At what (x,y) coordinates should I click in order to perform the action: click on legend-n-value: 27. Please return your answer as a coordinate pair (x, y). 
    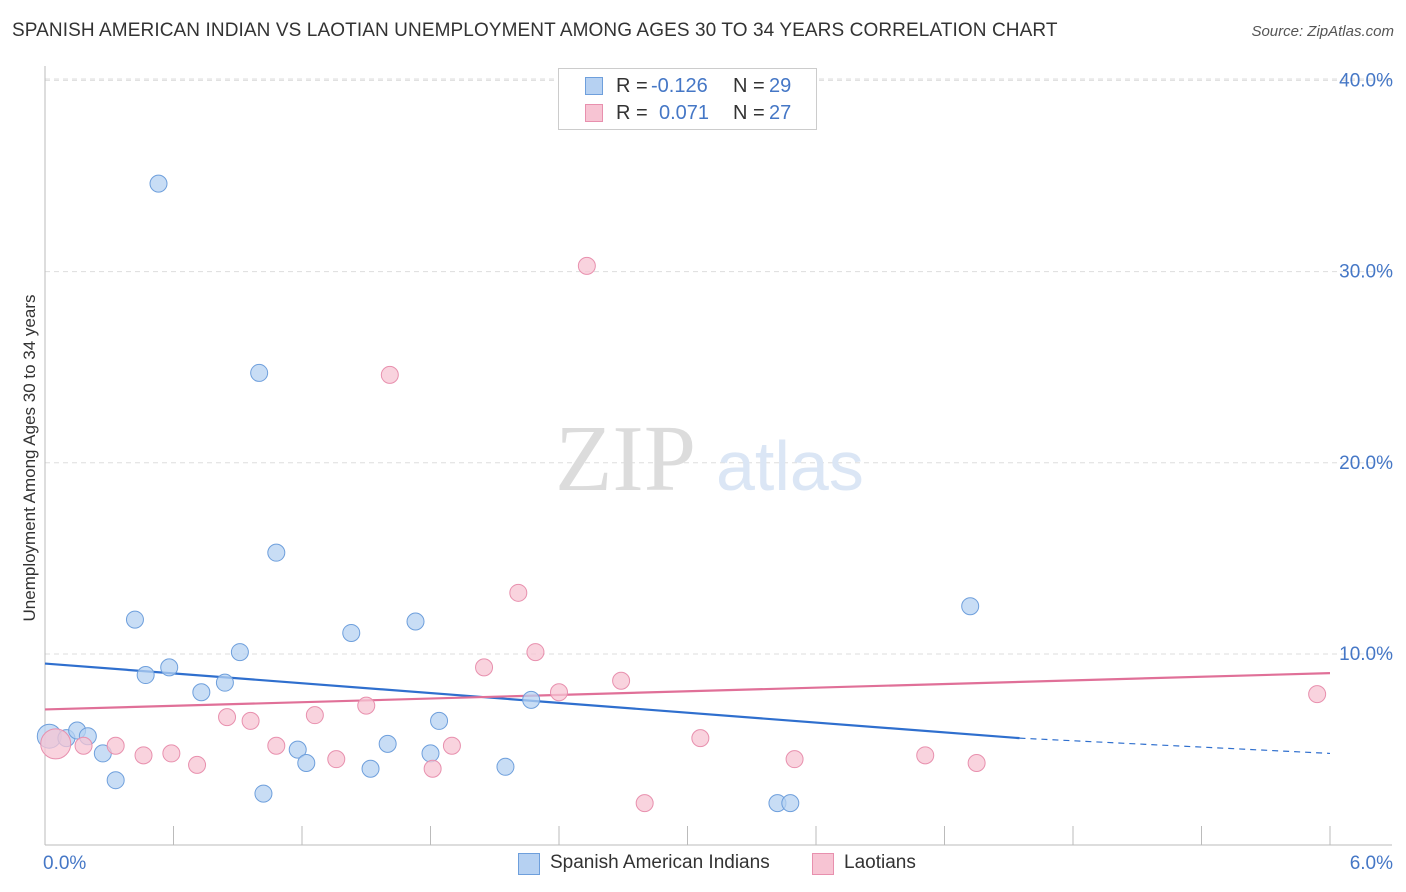
    Looking at the image, I should click on (780, 113).